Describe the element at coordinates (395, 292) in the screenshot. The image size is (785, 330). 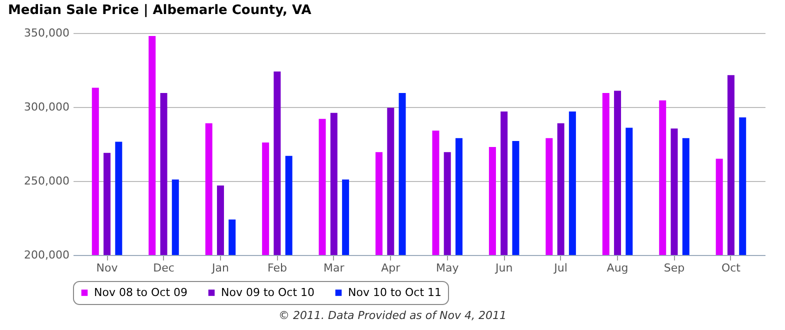
I see `legend-label: Nov 10 to Oct 11` at that location.